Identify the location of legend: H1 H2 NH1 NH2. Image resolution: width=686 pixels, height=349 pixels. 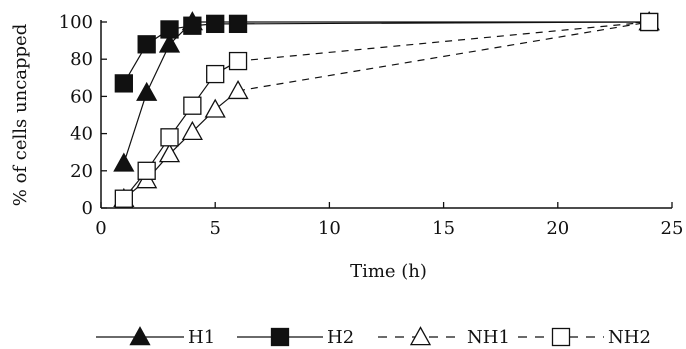
(373, 337).